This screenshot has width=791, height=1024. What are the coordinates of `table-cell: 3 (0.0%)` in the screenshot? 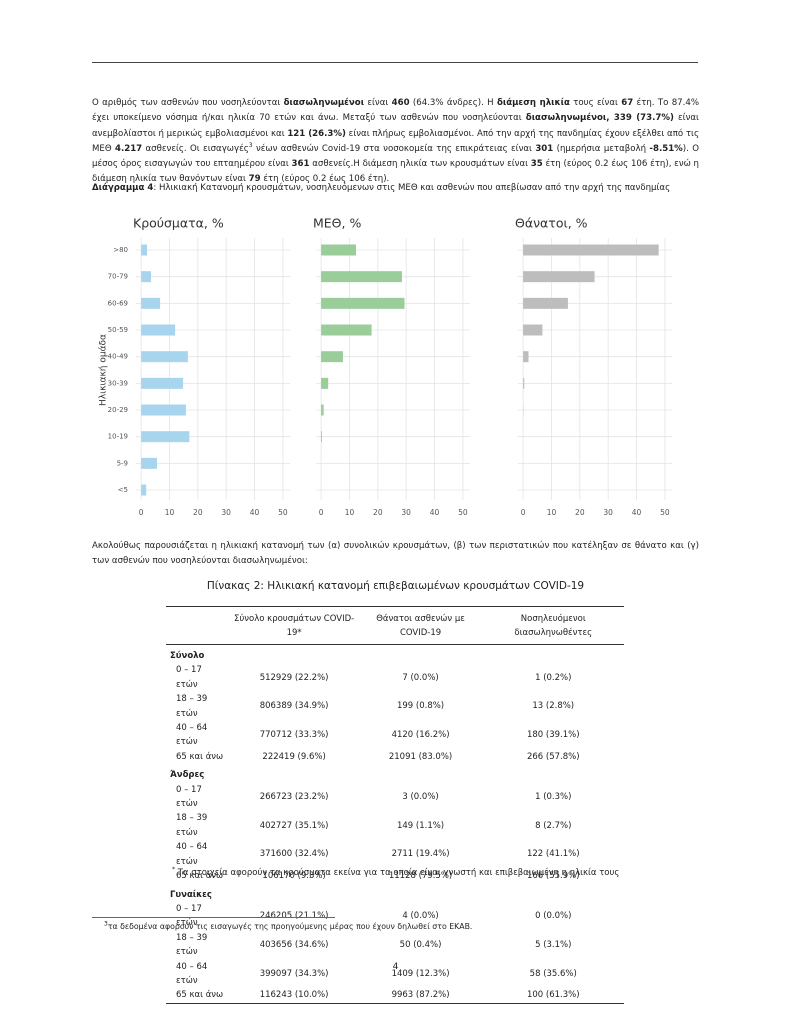 It's located at (420, 796).